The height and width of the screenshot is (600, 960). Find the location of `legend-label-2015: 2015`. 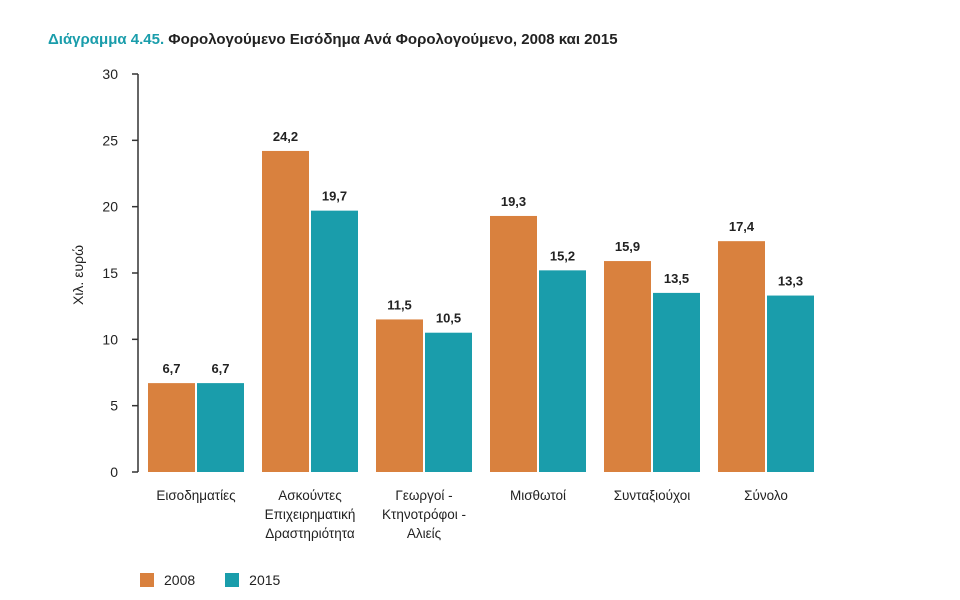

legend-label-2015: 2015 is located at coordinates (265, 580).